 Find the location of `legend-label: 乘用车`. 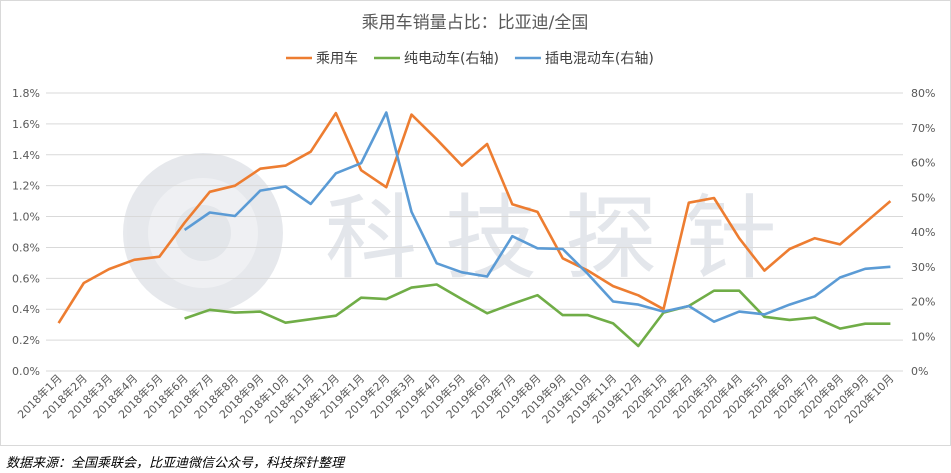

legend-label: 乘用车 is located at coordinates (337, 58).